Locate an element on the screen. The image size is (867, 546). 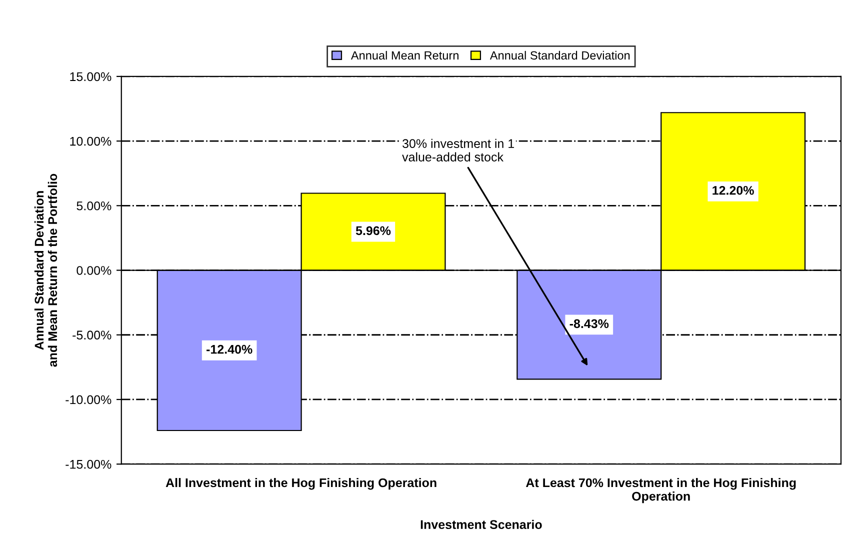
data-label: 12.20% is located at coordinates (733, 190).